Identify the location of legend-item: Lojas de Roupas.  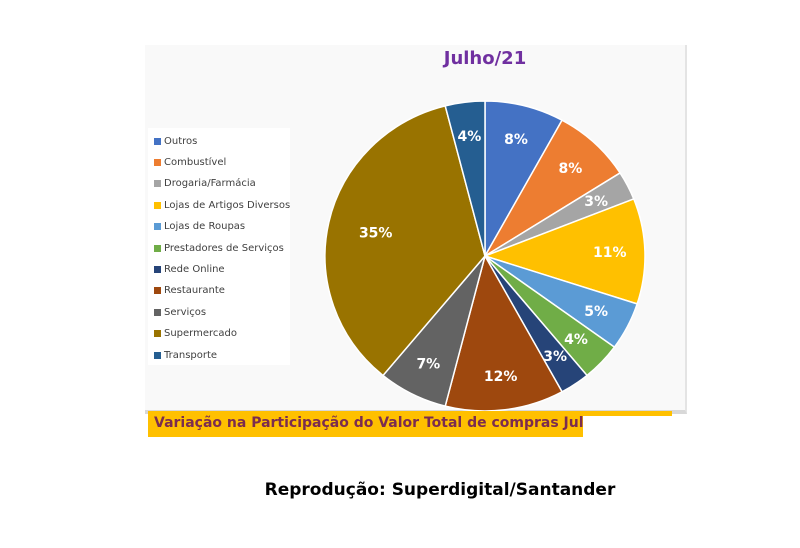
(199, 227).